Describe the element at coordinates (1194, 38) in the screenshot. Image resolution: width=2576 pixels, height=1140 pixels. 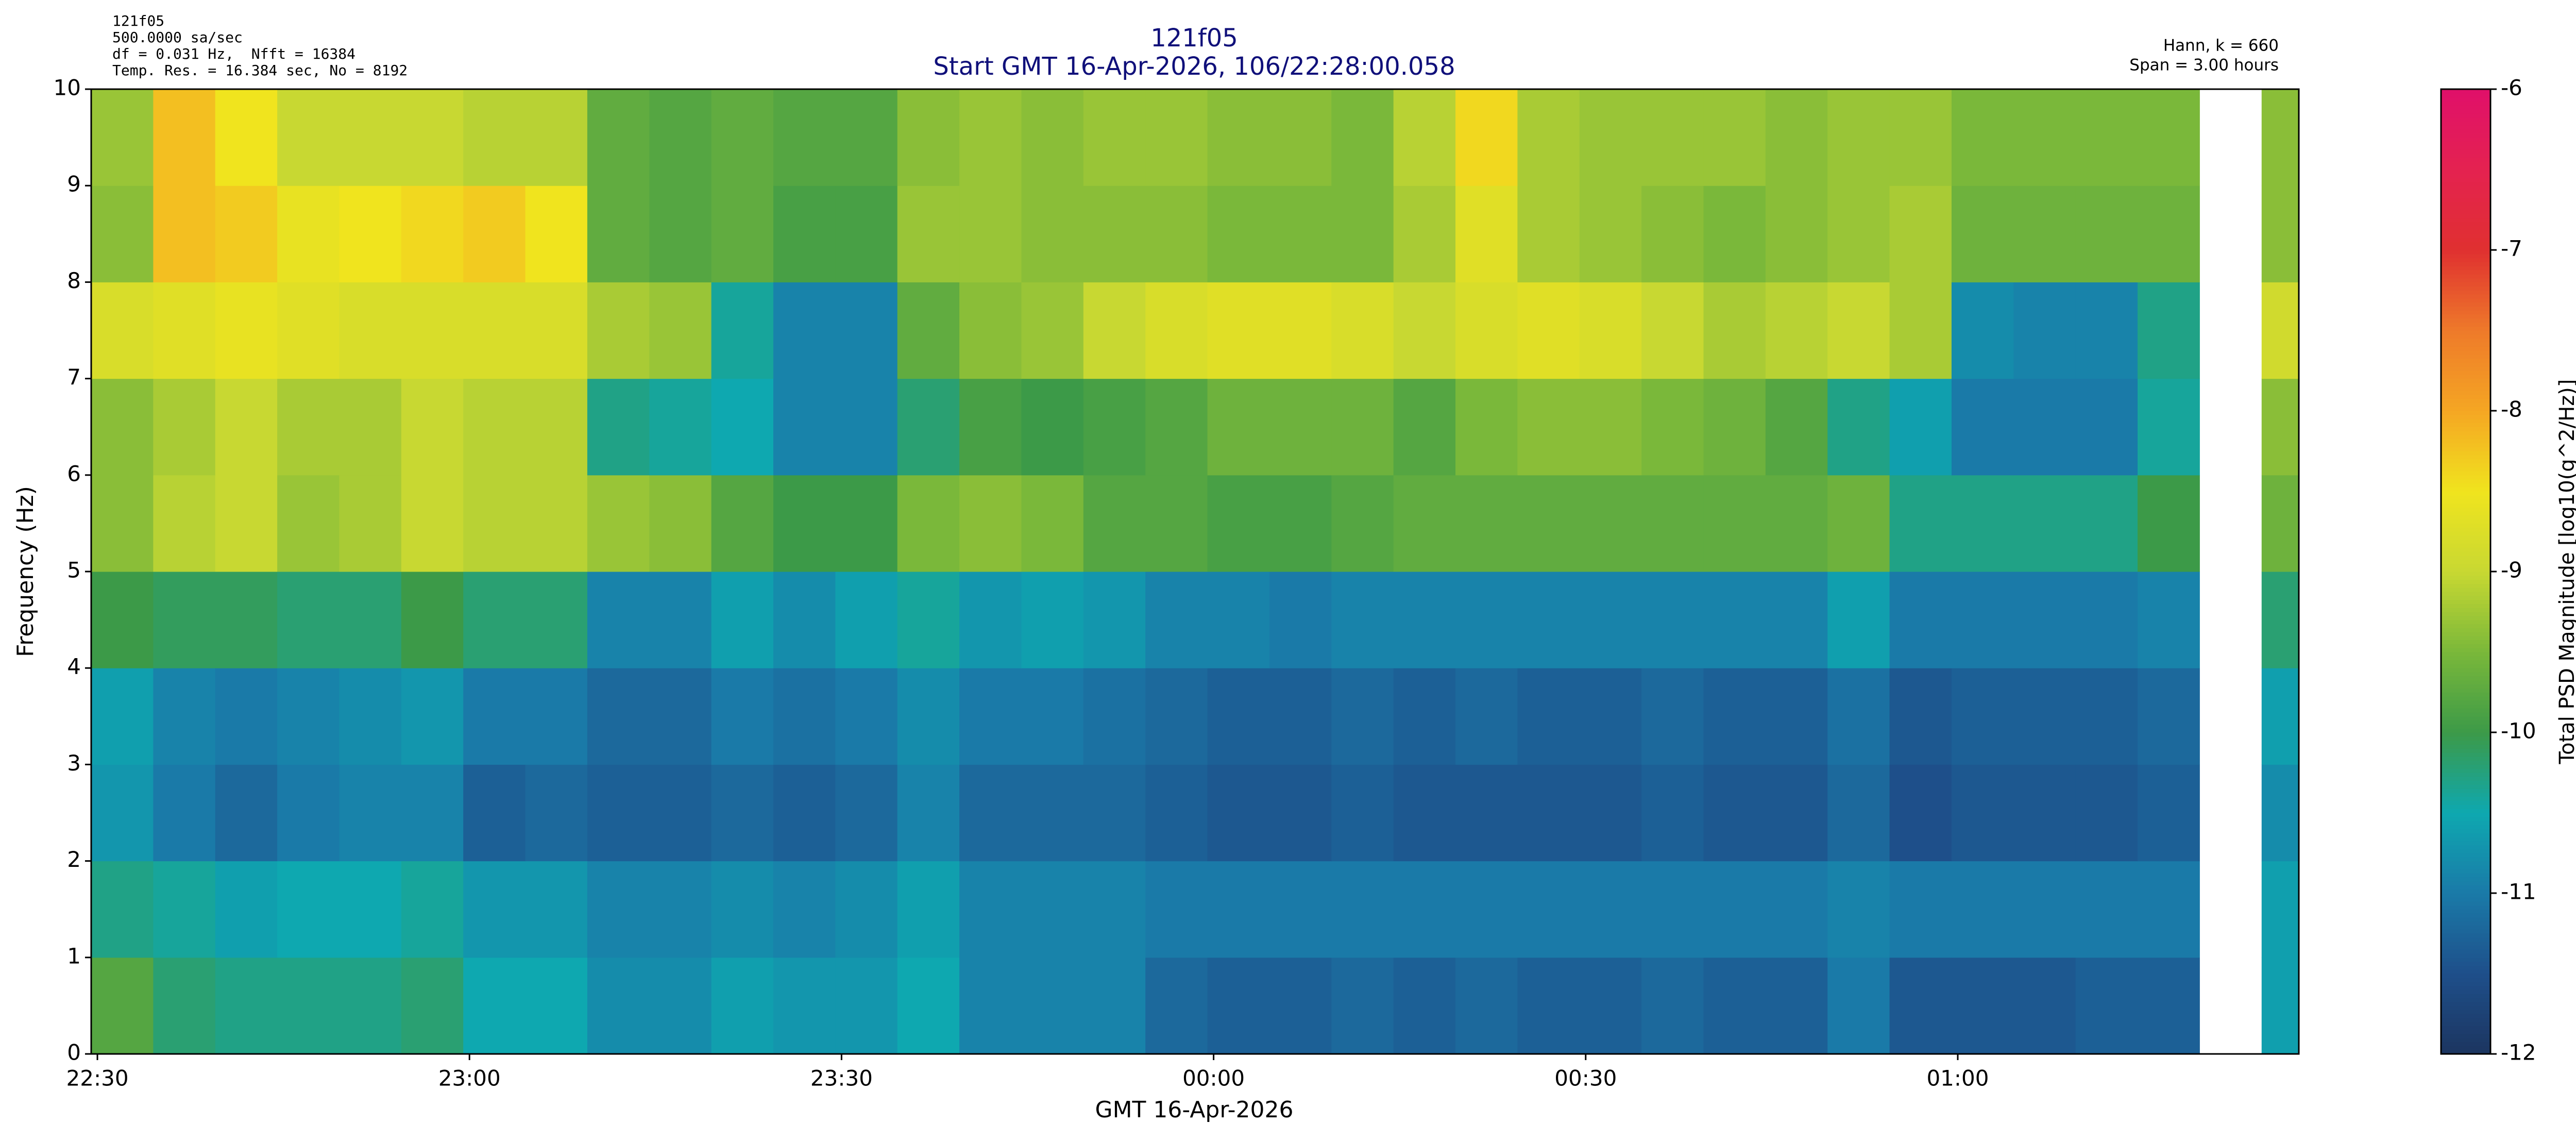
I see `chart-title: 121f05` at that location.